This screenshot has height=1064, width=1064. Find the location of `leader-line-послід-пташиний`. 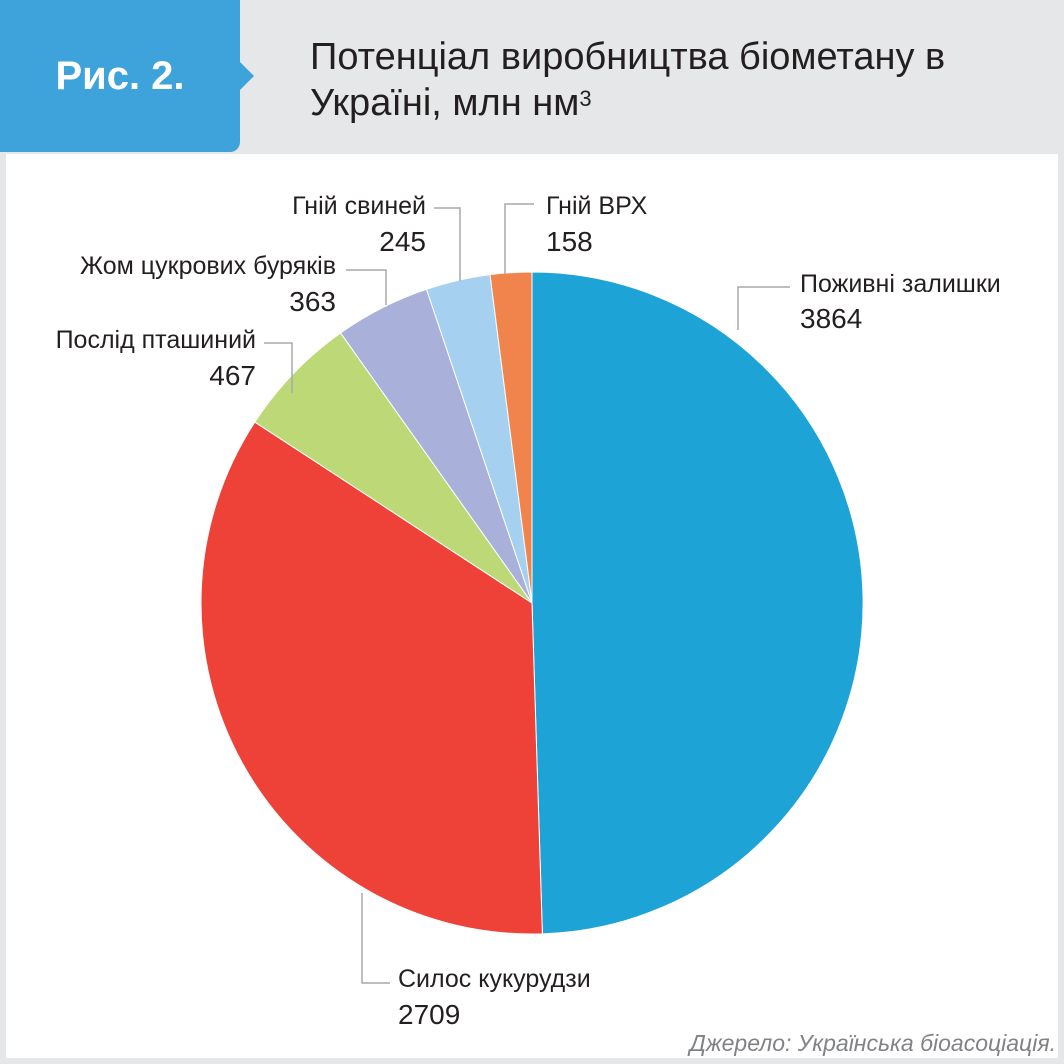

leader-line-послід-пташиний is located at coordinates (278, 367).